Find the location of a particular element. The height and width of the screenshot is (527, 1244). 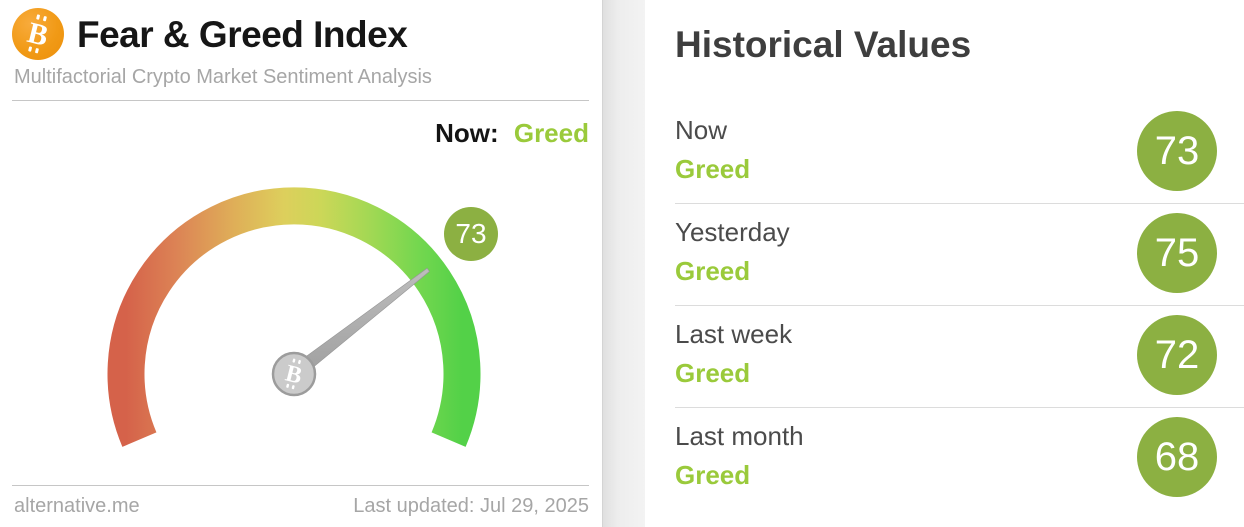

historical-values-title: Historical Values is located at coordinates (823, 44).